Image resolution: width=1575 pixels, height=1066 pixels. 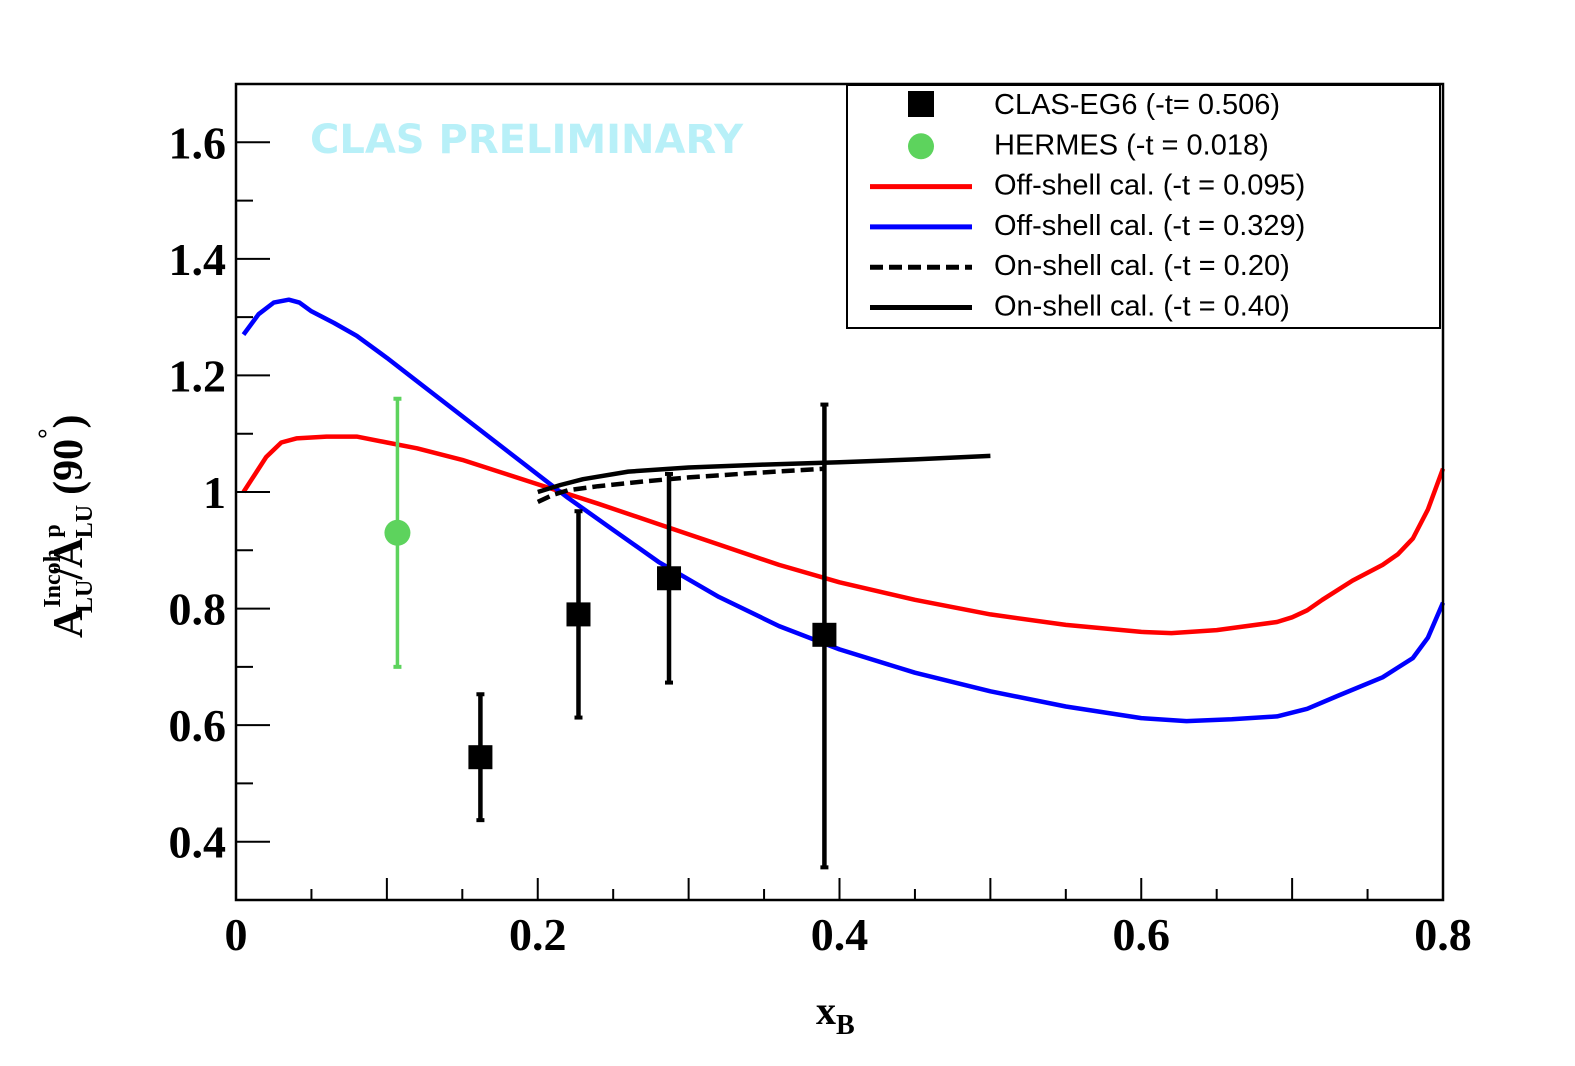 I want to click on points-layer, so click(x=610, y=633).